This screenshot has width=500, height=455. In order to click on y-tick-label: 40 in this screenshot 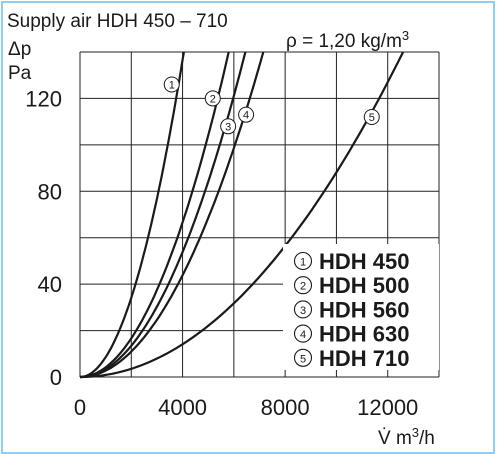, I will do `click(50, 284)`.